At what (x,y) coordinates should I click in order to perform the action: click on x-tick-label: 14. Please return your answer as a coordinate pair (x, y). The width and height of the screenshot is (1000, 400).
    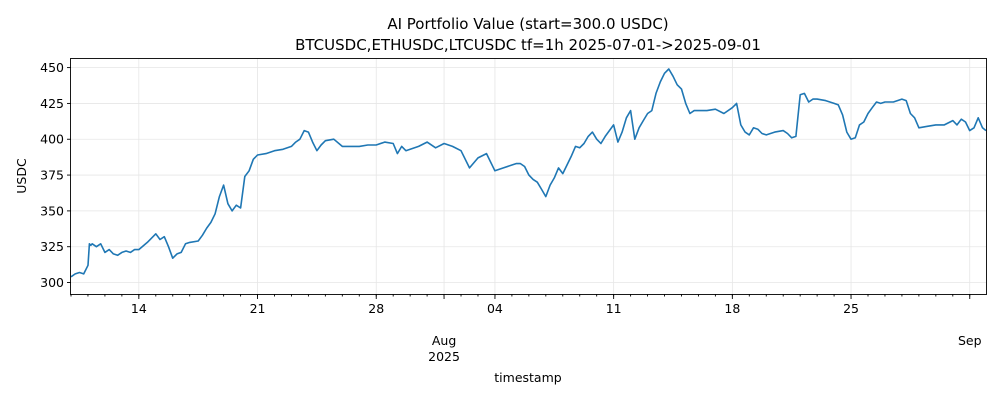
    Looking at the image, I should click on (139, 308).